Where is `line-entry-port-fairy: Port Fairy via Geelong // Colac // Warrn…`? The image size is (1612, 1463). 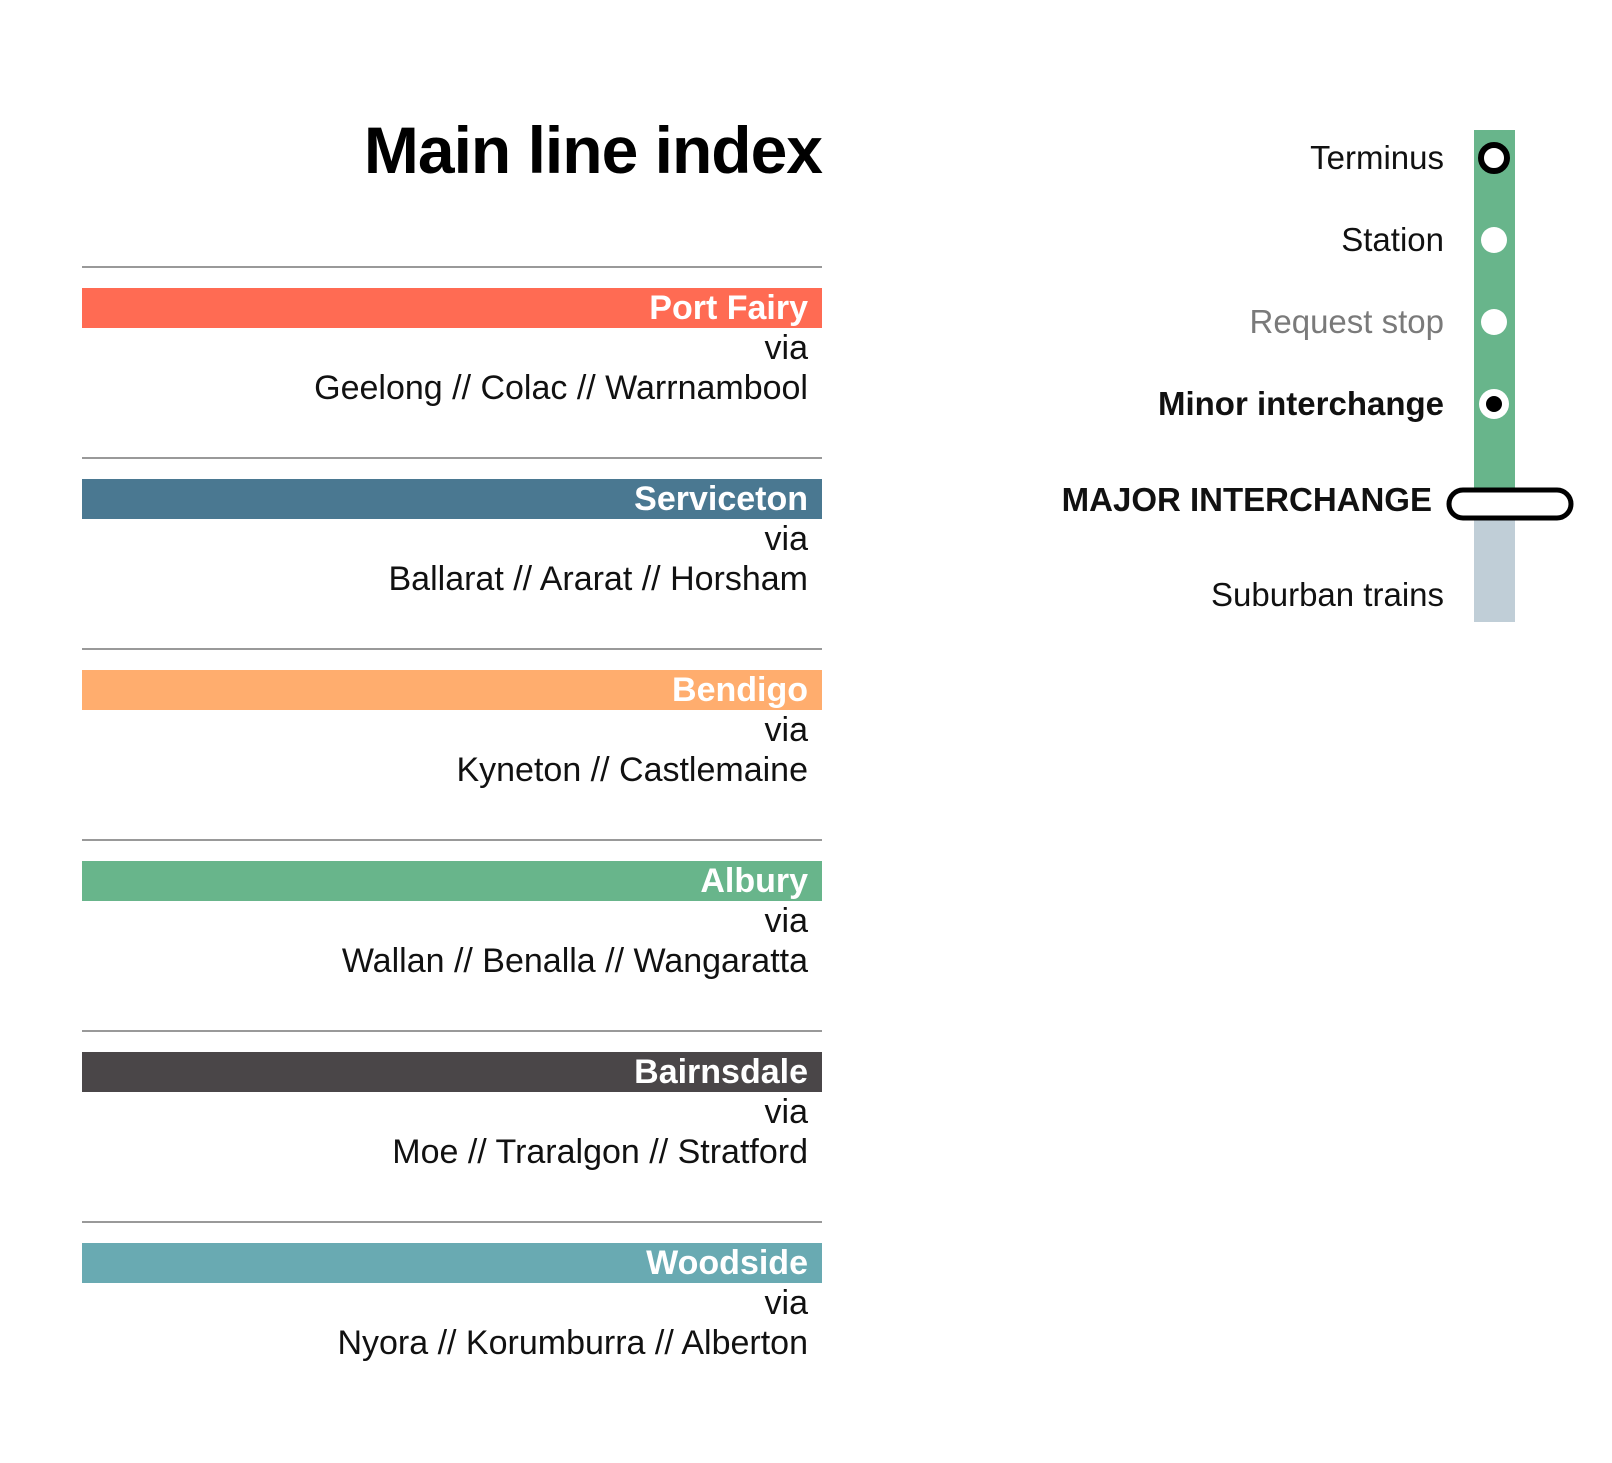 line-entry-port-fairy: Port Fairy via Geelong // Colac // Warrn… is located at coordinates (452, 361).